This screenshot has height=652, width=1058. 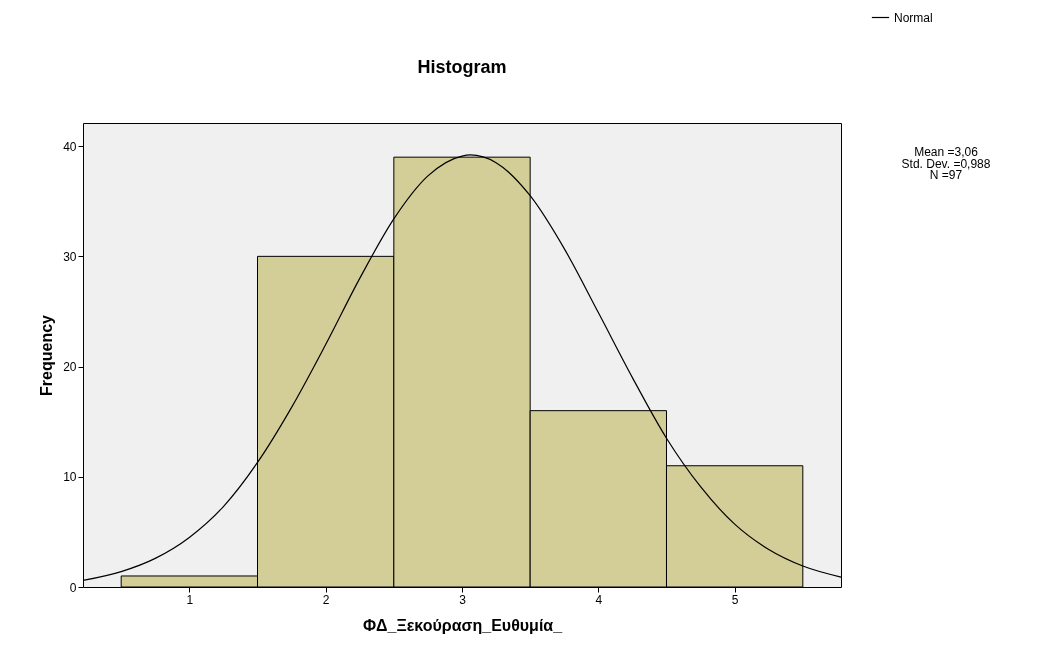 What do you see at coordinates (70, 367) in the screenshot?
I see `y-tick-label: 20` at bounding box center [70, 367].